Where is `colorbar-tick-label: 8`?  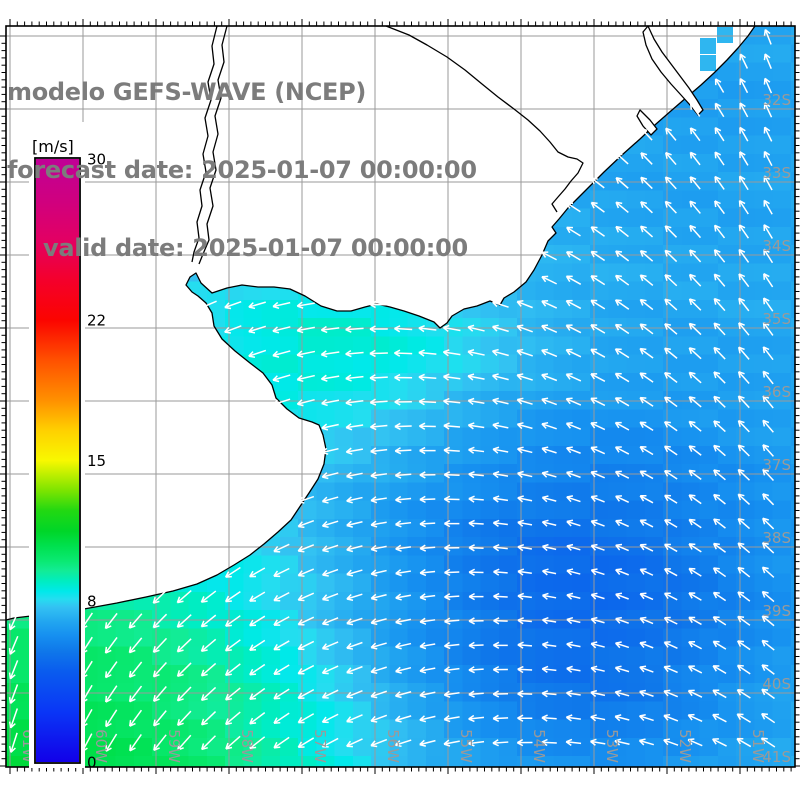
colorbar-tick-label: 8 is located at coordinates (92, 602).